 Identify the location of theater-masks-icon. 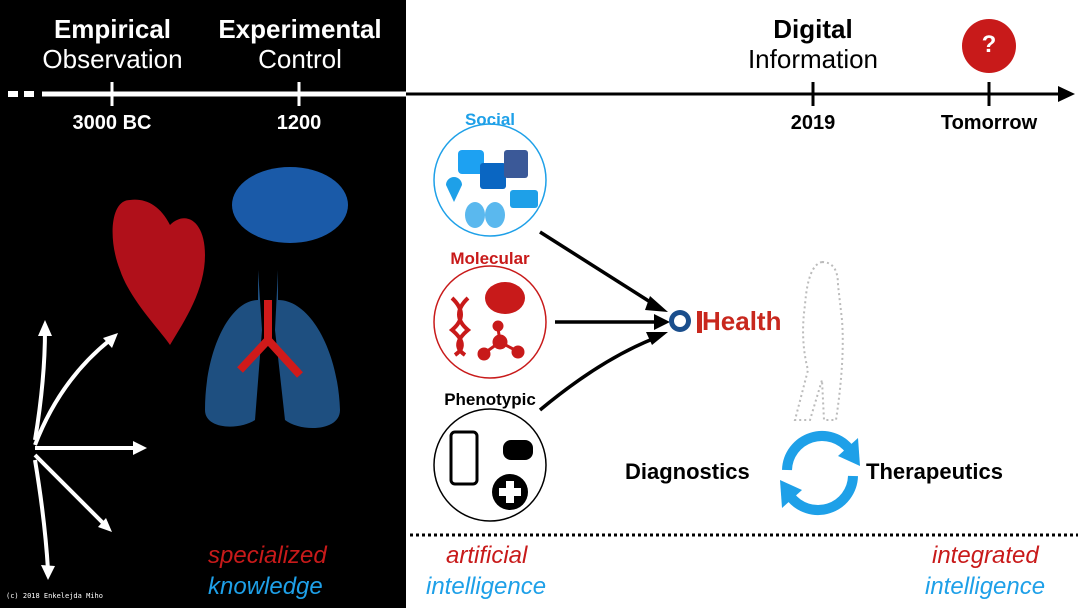
(475, 215).